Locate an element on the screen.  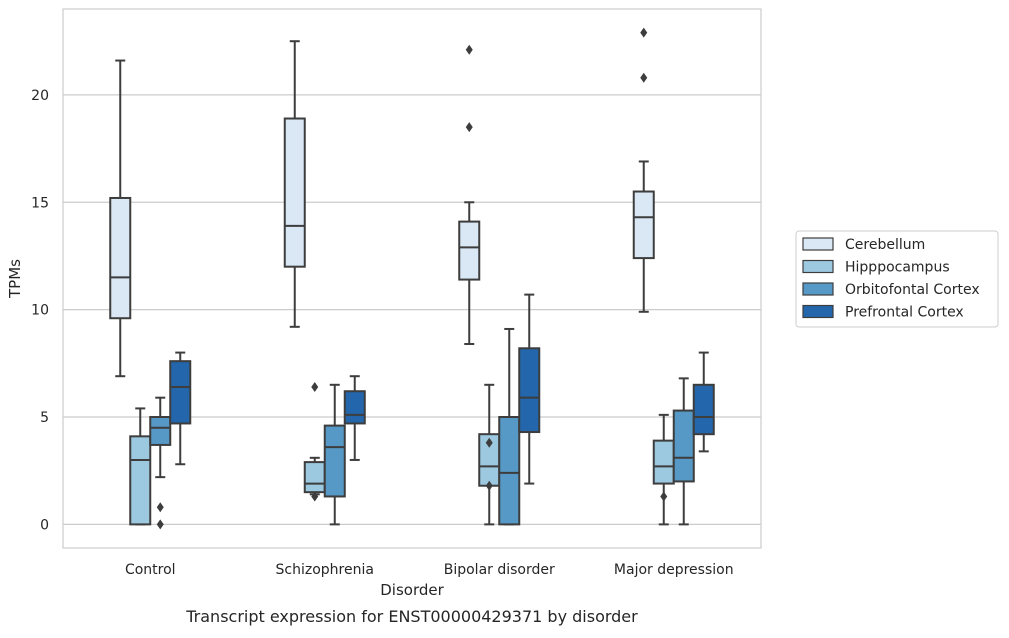
y-tick-labels: 0 5 10 15 20 is located at coordinates (40, 310).